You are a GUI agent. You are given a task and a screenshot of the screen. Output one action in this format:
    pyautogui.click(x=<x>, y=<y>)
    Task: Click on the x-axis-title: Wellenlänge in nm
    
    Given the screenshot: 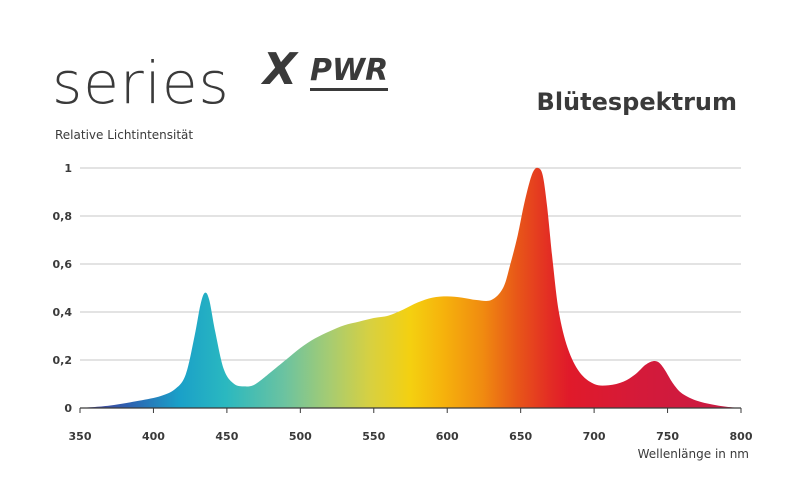 What is the action you would take?
    pyautogui.click(x=693, y=454)
    